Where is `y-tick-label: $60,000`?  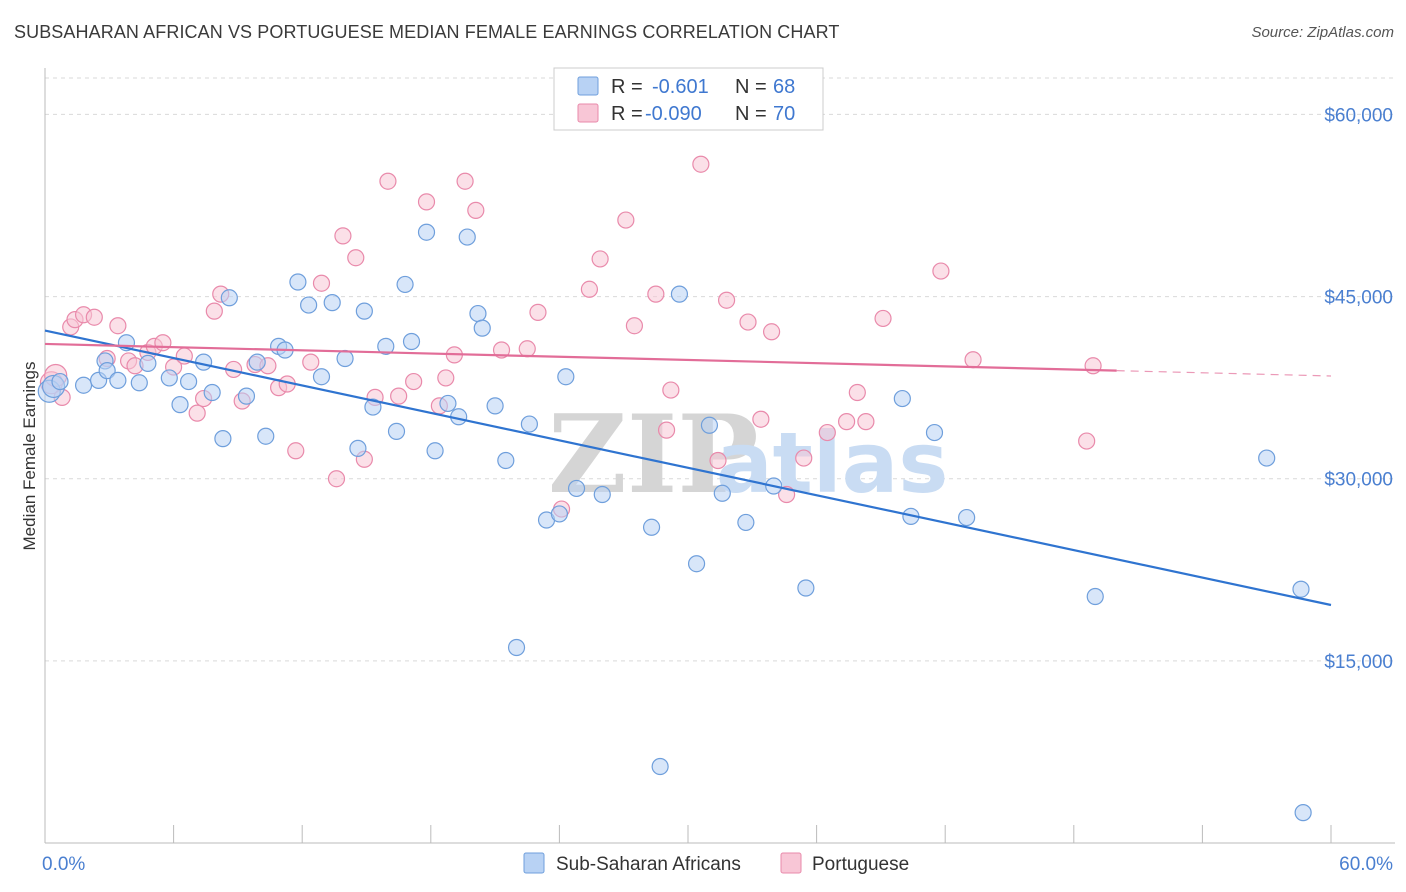 y-tick-label: $60,000 is located at coordinates (1358, 115).